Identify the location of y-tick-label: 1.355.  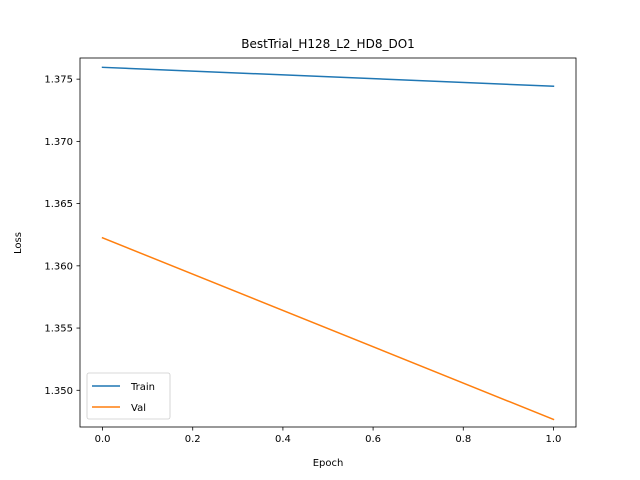
(58, 329).